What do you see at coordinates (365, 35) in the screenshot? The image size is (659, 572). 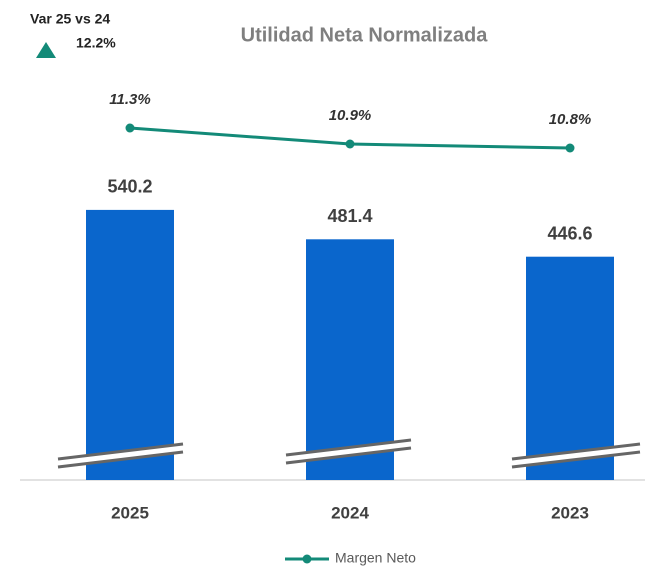 I see `chart-title: Utilidad Neta Normalizada` at bounding box center [365, 35].